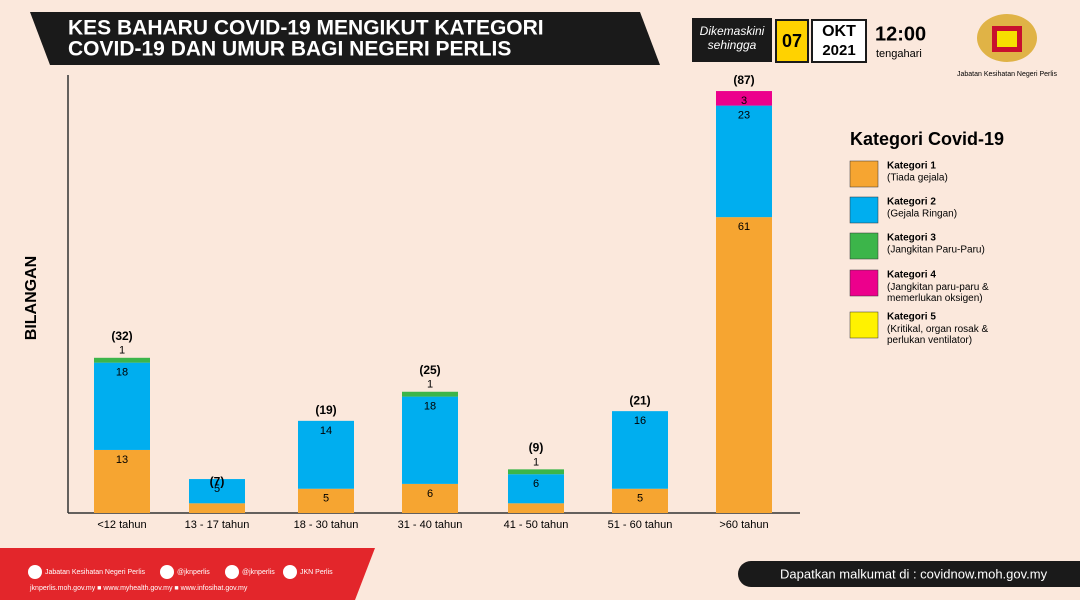 The height and width of the screenshot is (600, 1080). What do you see at coordinates (732, 31) in the screenshot?
I see `updated-label: Dikemaskini` at bounding box center [732, 31].